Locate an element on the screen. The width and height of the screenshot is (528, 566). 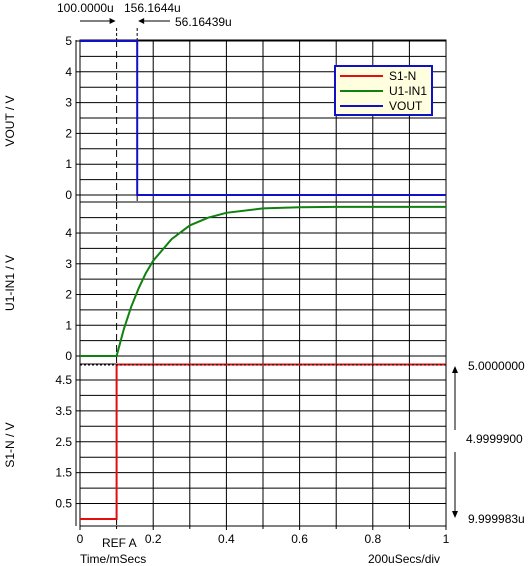
time-scale-label: 200uSecs/div is located at coordinates (404, 559).